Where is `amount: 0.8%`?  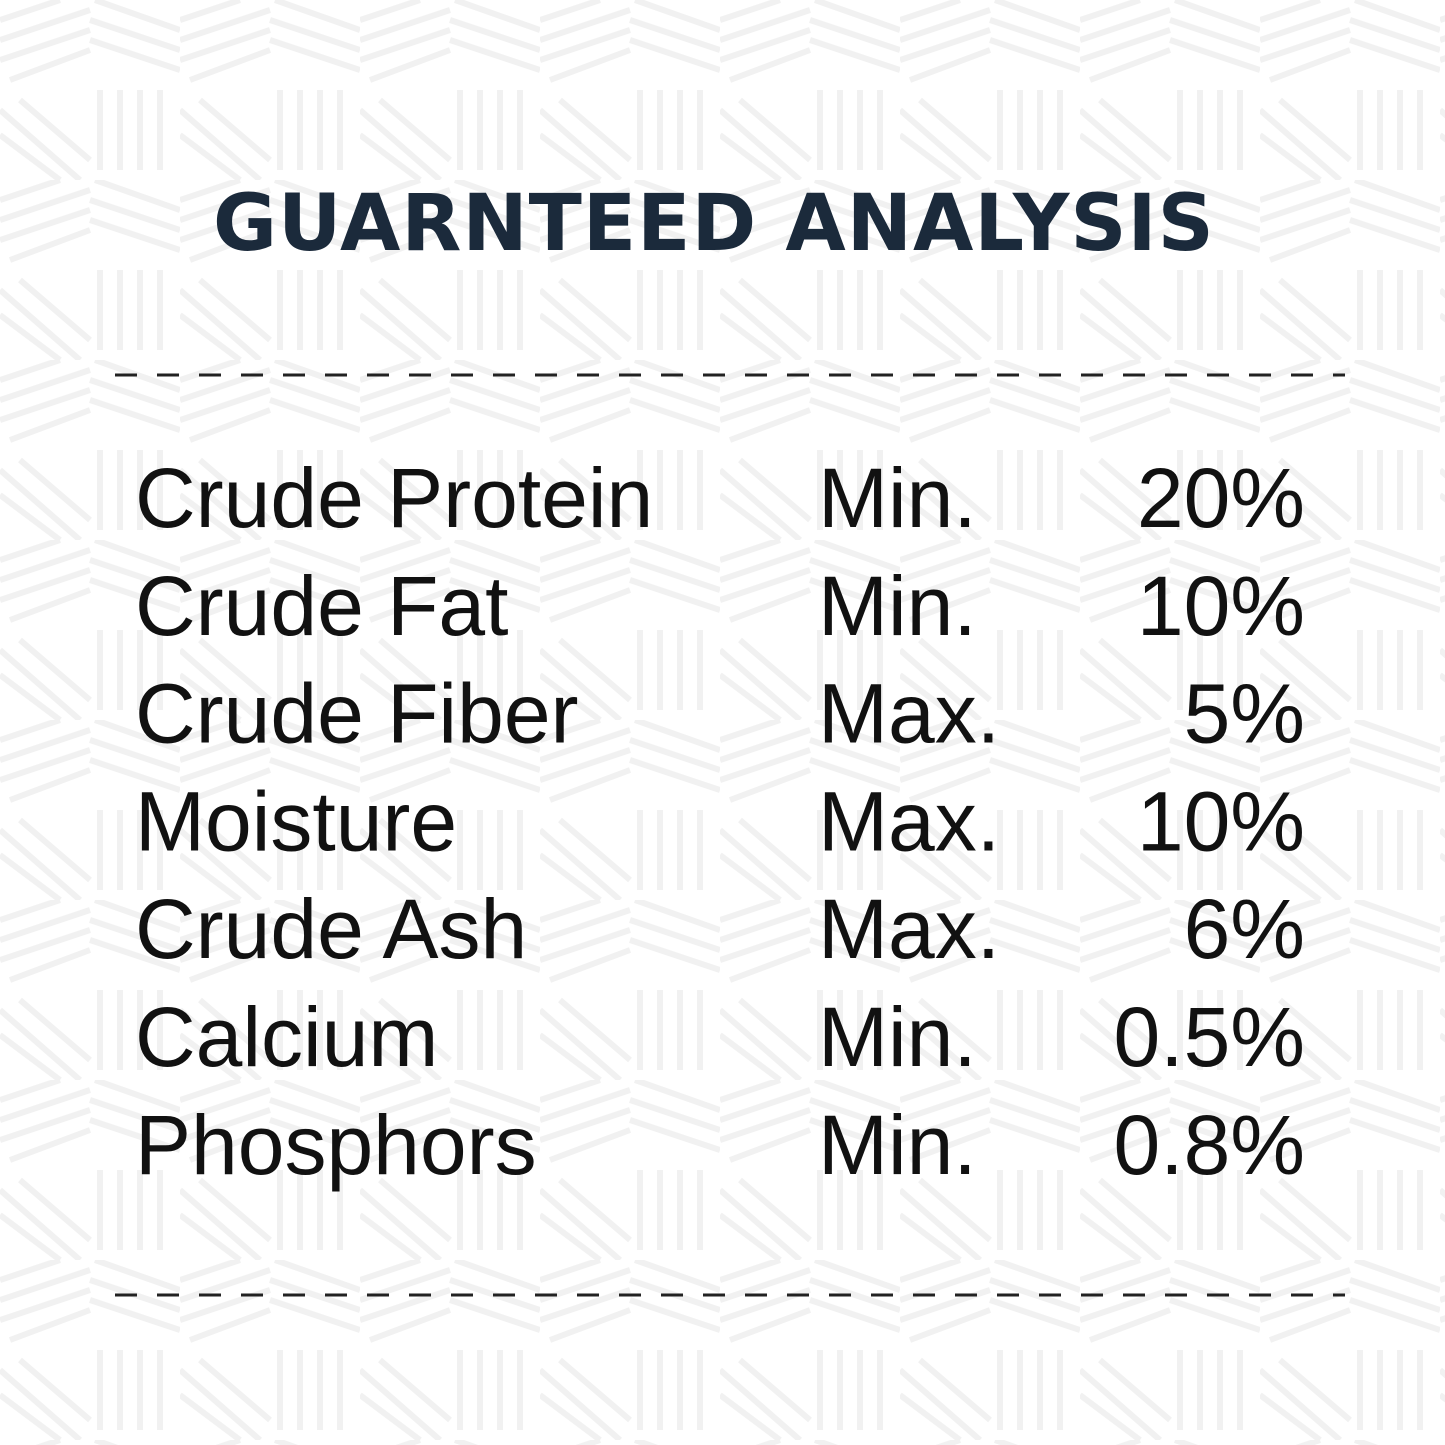
amount: 0.8% is located at coordinates (1209, 1145).